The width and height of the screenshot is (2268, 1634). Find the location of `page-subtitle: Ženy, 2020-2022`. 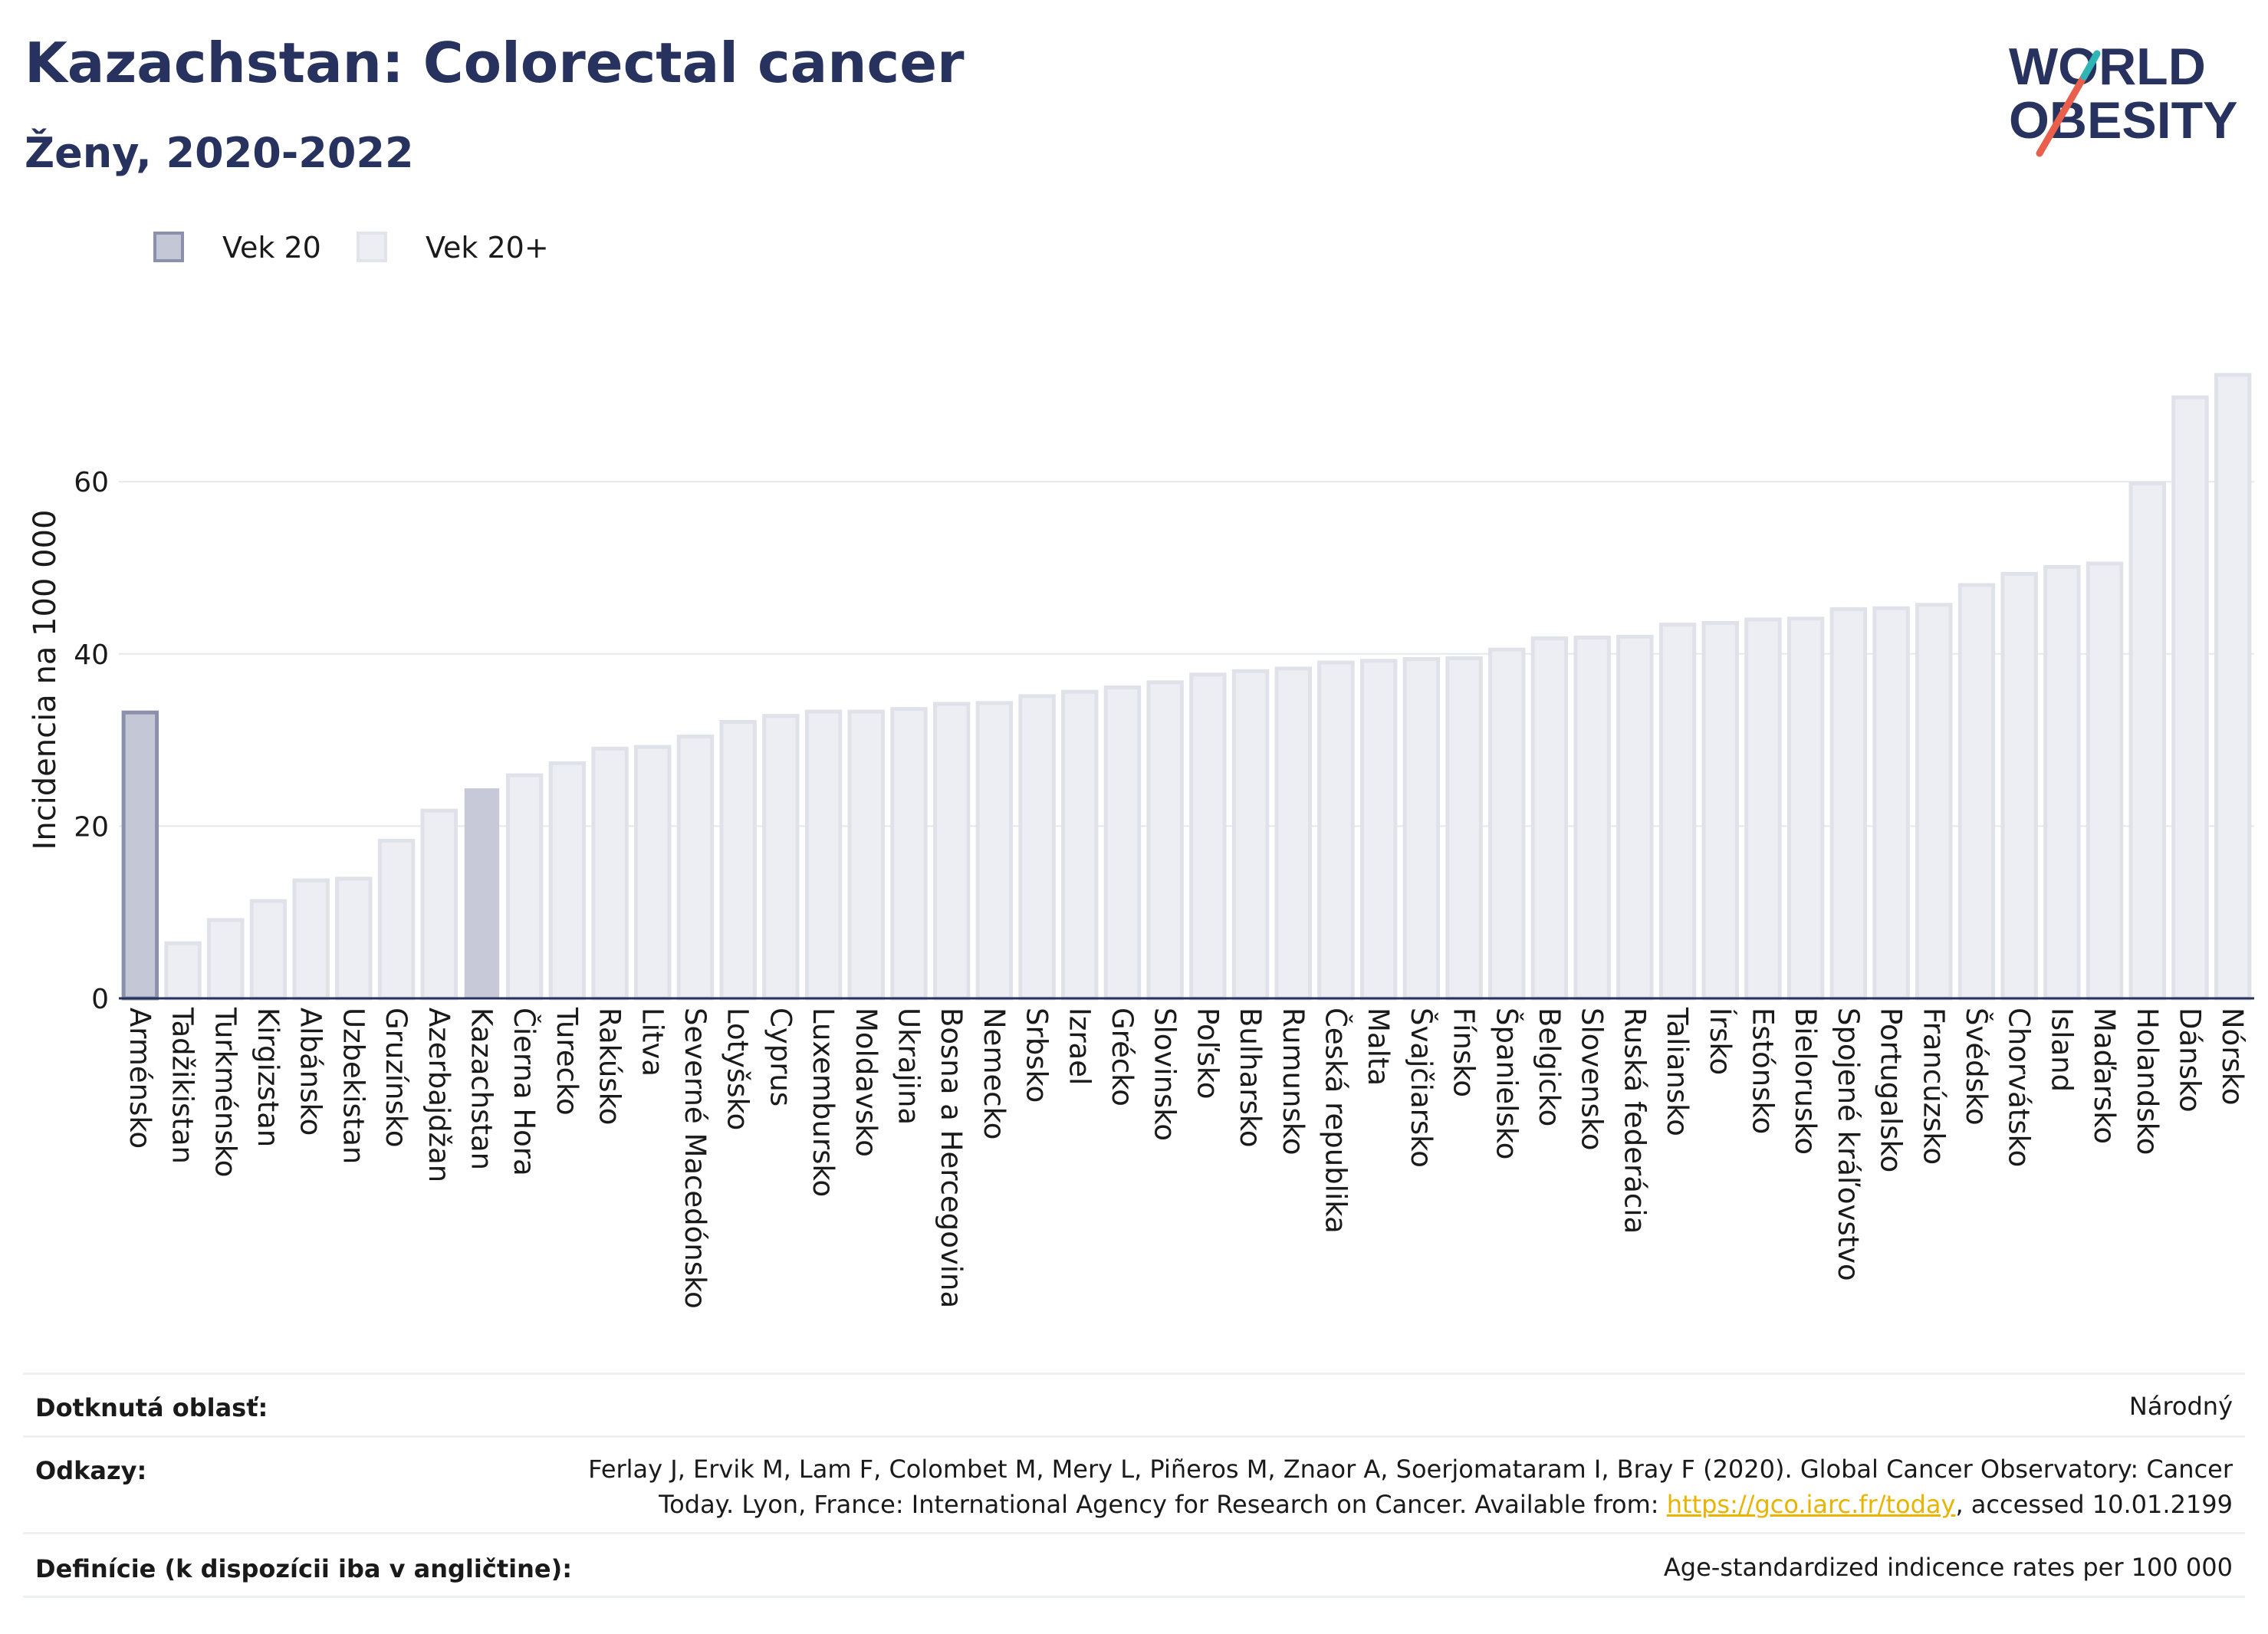

page-subtitle: Ženy, 2020-2022 is located at coordinates (219, 153).